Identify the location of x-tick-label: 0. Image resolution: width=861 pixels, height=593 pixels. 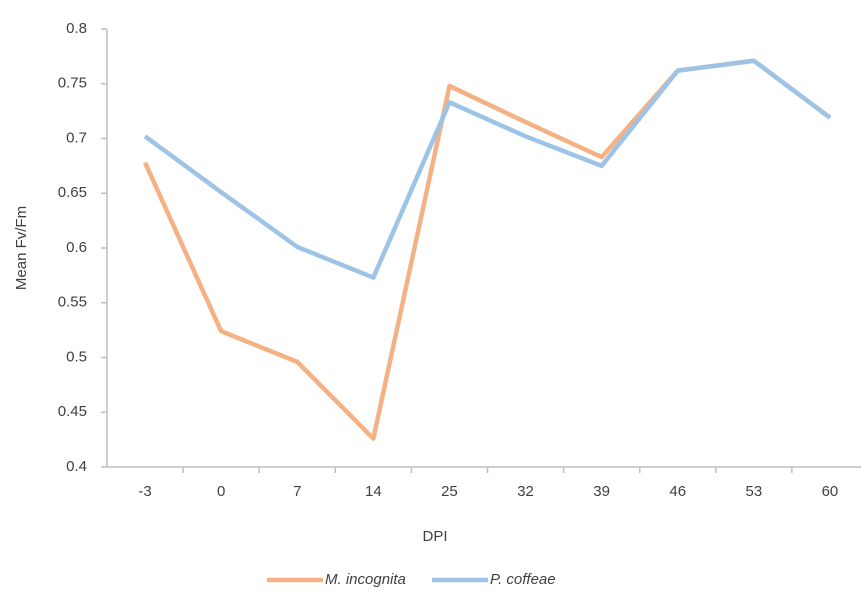
(221, 491).